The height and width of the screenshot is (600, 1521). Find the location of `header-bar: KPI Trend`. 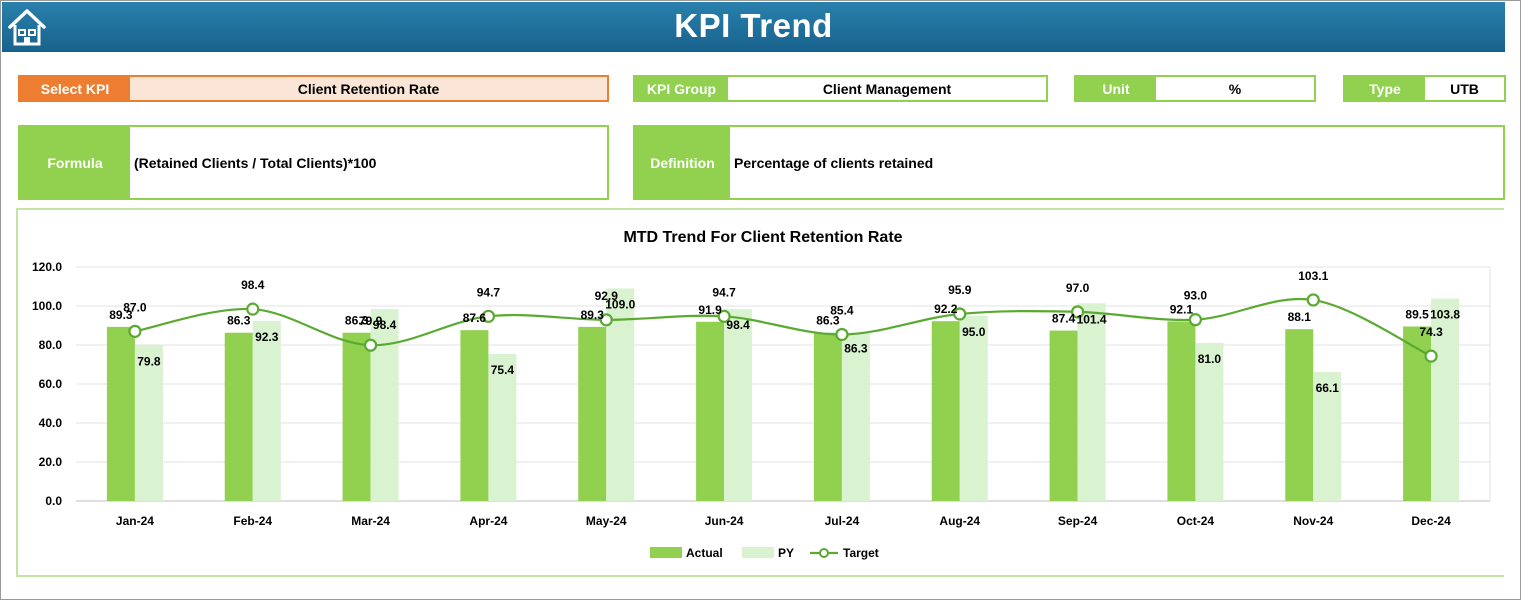

header-bar: KPI Trend is located at coordinates (753, 27).